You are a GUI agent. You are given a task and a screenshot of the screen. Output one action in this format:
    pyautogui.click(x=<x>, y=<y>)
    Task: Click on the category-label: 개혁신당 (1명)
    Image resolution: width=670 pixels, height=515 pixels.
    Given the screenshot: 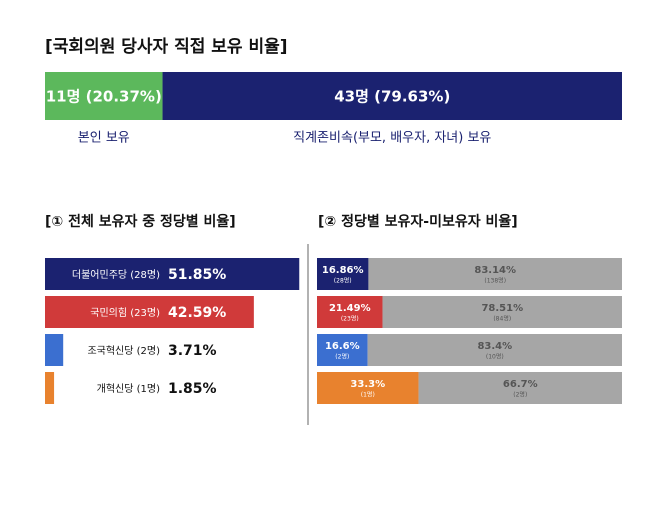 What is the action you would take?
    pyautogui.click(x=128, y=389)
    